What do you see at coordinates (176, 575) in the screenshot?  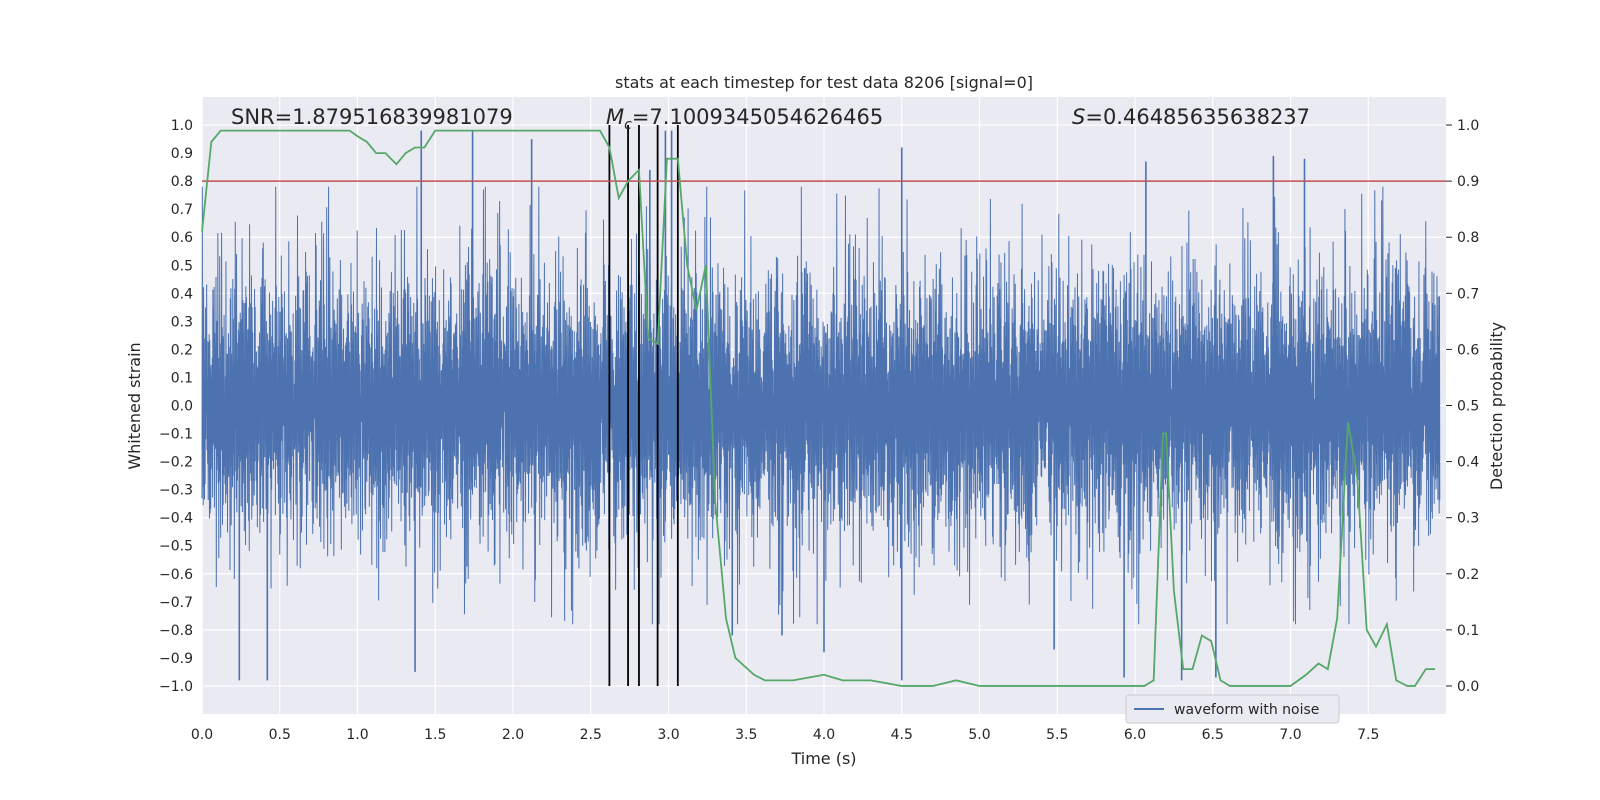 I see `y-tick-label: −0.6` at bounding box center [176, 575].